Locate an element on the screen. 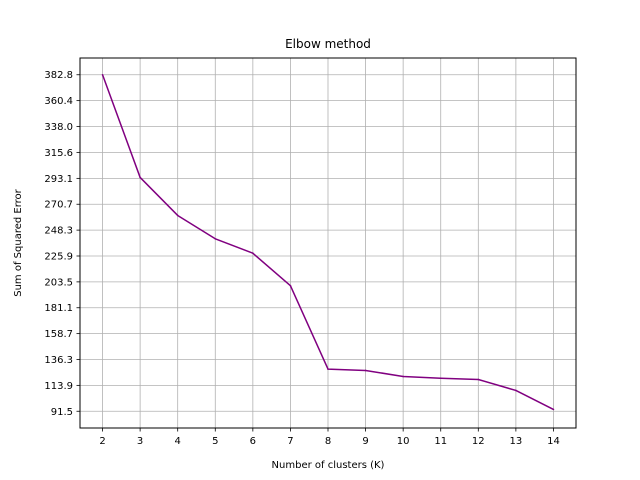 This screenshot has height=480, width=640. x-axis: 2 3 4 5 6 7 8 9 10 11 12 13 14 is located at coordinates (329, 437).